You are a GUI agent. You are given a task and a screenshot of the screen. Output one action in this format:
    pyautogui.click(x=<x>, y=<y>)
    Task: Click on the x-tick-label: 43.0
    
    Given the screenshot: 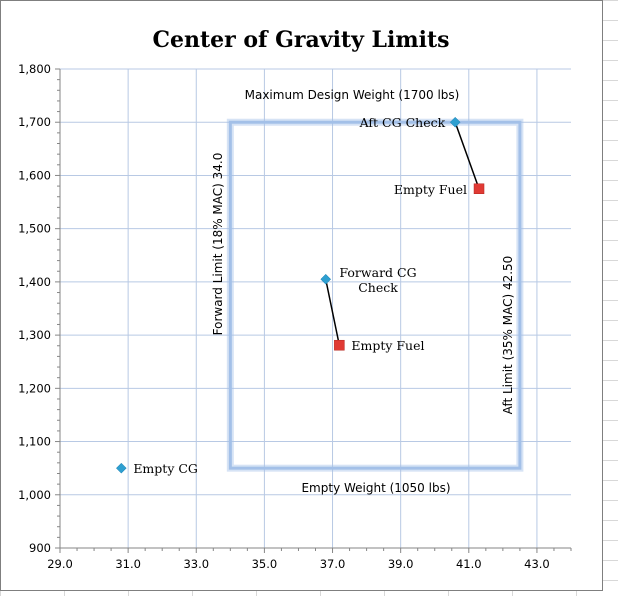 What is the action you would take?
    pyautogui.click(x=537, y=564)
    